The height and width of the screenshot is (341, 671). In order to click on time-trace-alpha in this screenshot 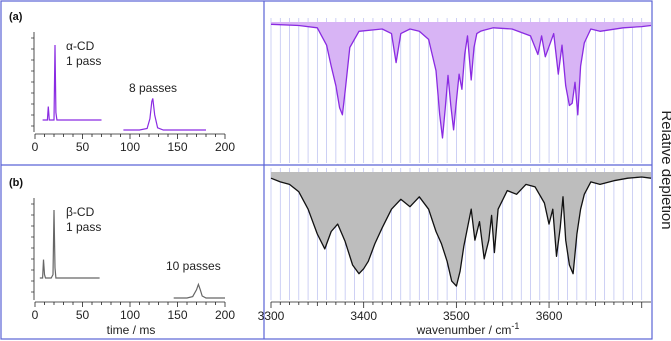, I will do `click(124, 87)`.